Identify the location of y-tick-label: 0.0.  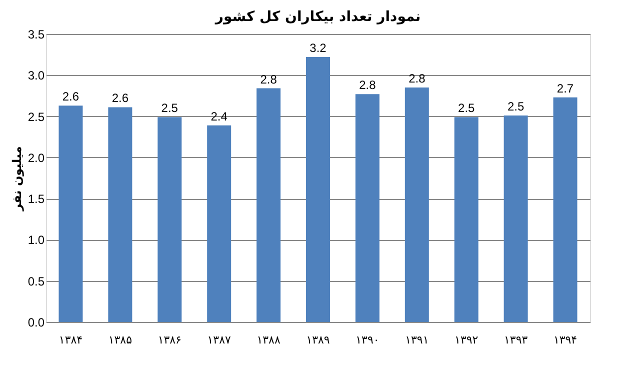
(36, 323).